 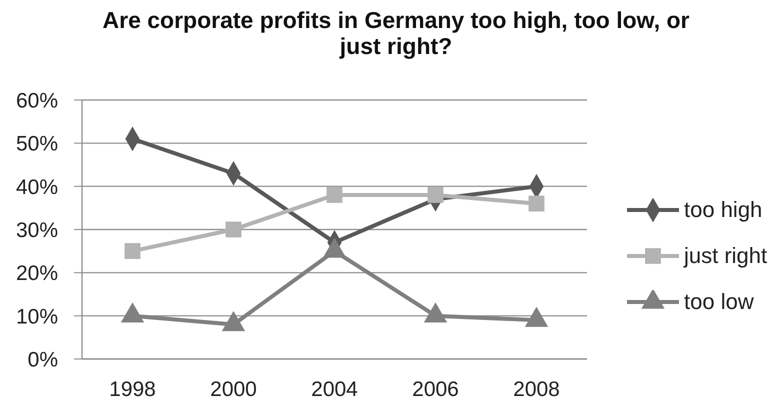 I want to click on x-tick-label: 2006, so click(x=435, y=389).